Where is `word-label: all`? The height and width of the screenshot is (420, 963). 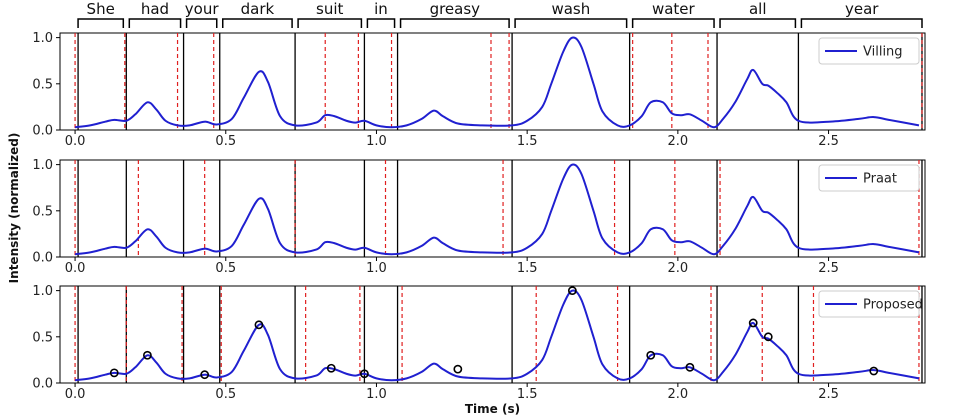
word-label: all is located at coordinates (758, 9).